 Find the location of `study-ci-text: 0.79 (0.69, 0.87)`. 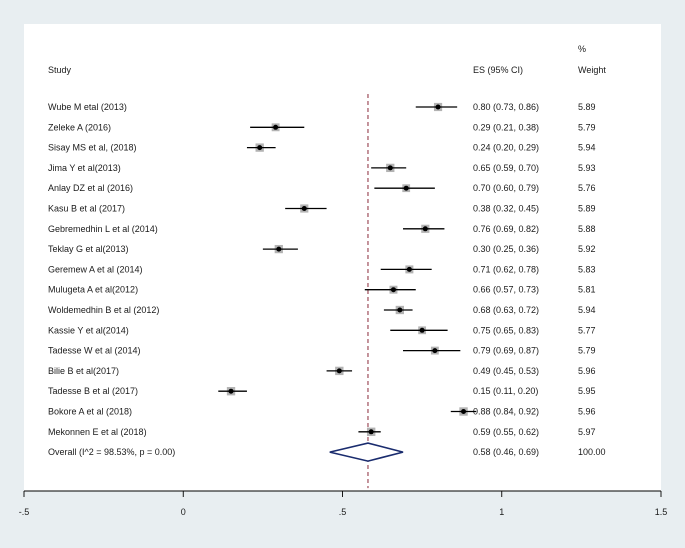

study-ci-text: 0.79 (0.69, 0.87) is located at coordinates (506, 351).